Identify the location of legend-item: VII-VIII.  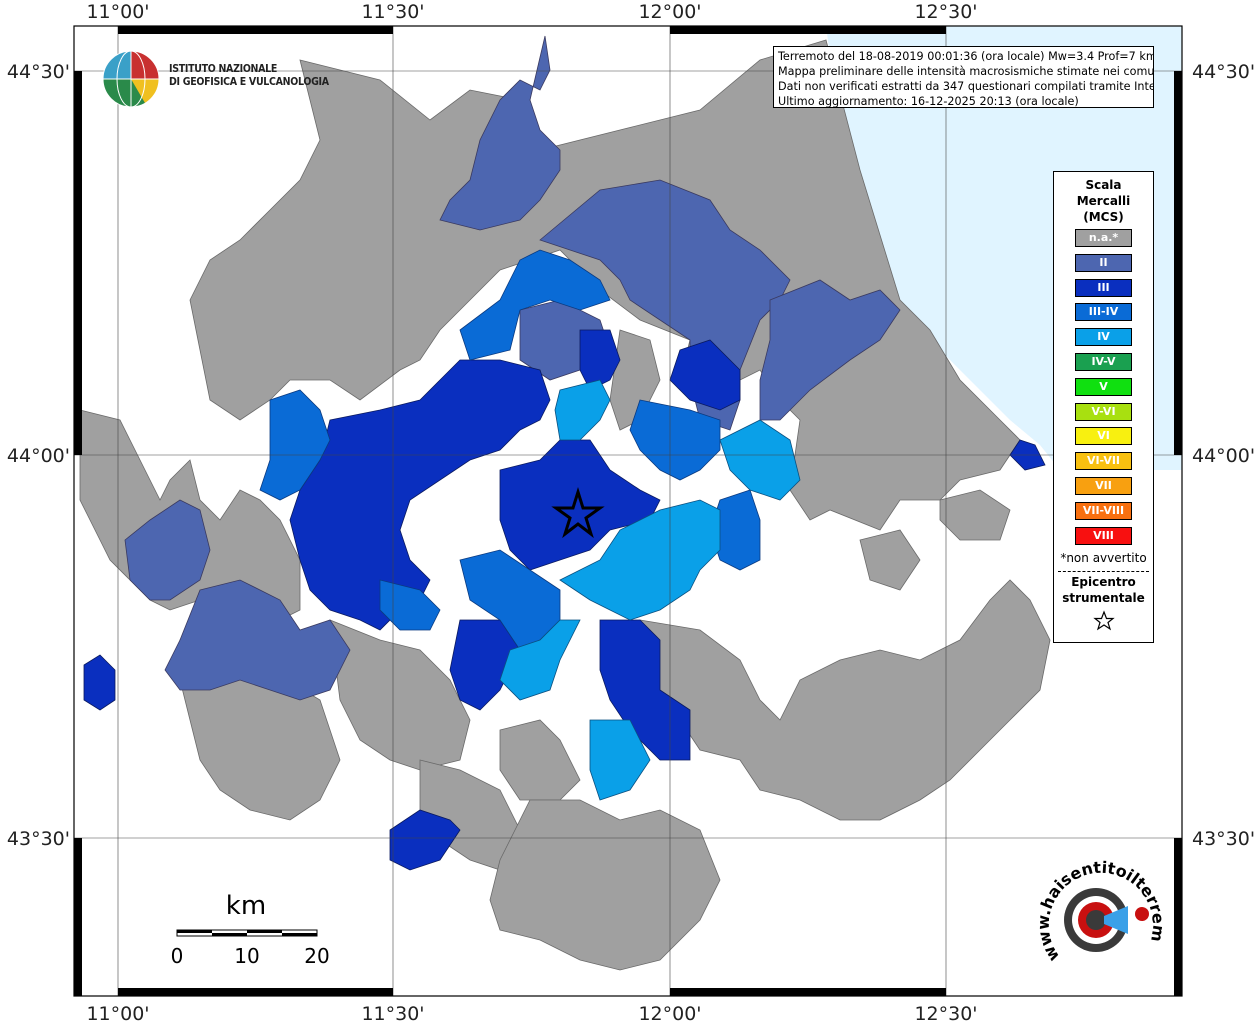
(1103, 510).